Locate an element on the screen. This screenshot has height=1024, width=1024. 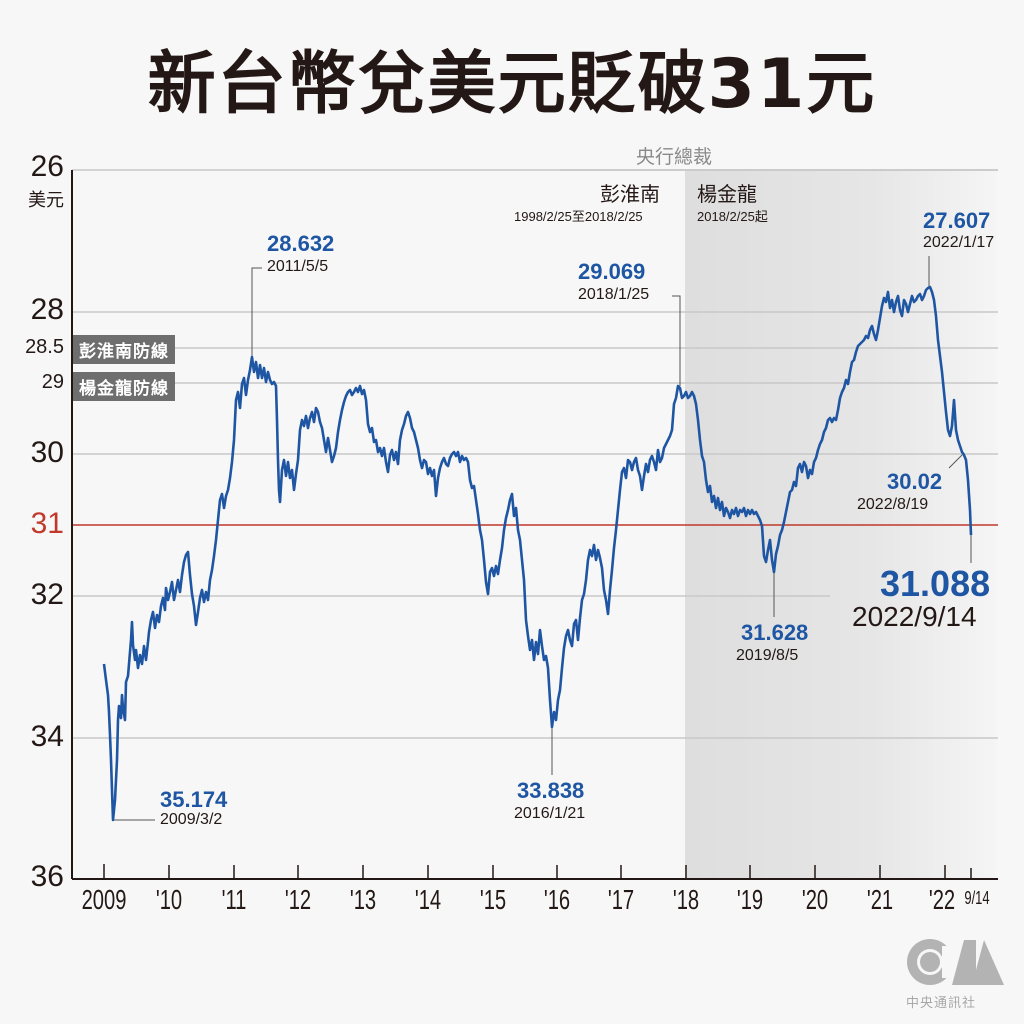
annotation-date-2016: 2016/1/21 is located at coordinates (550, 813).